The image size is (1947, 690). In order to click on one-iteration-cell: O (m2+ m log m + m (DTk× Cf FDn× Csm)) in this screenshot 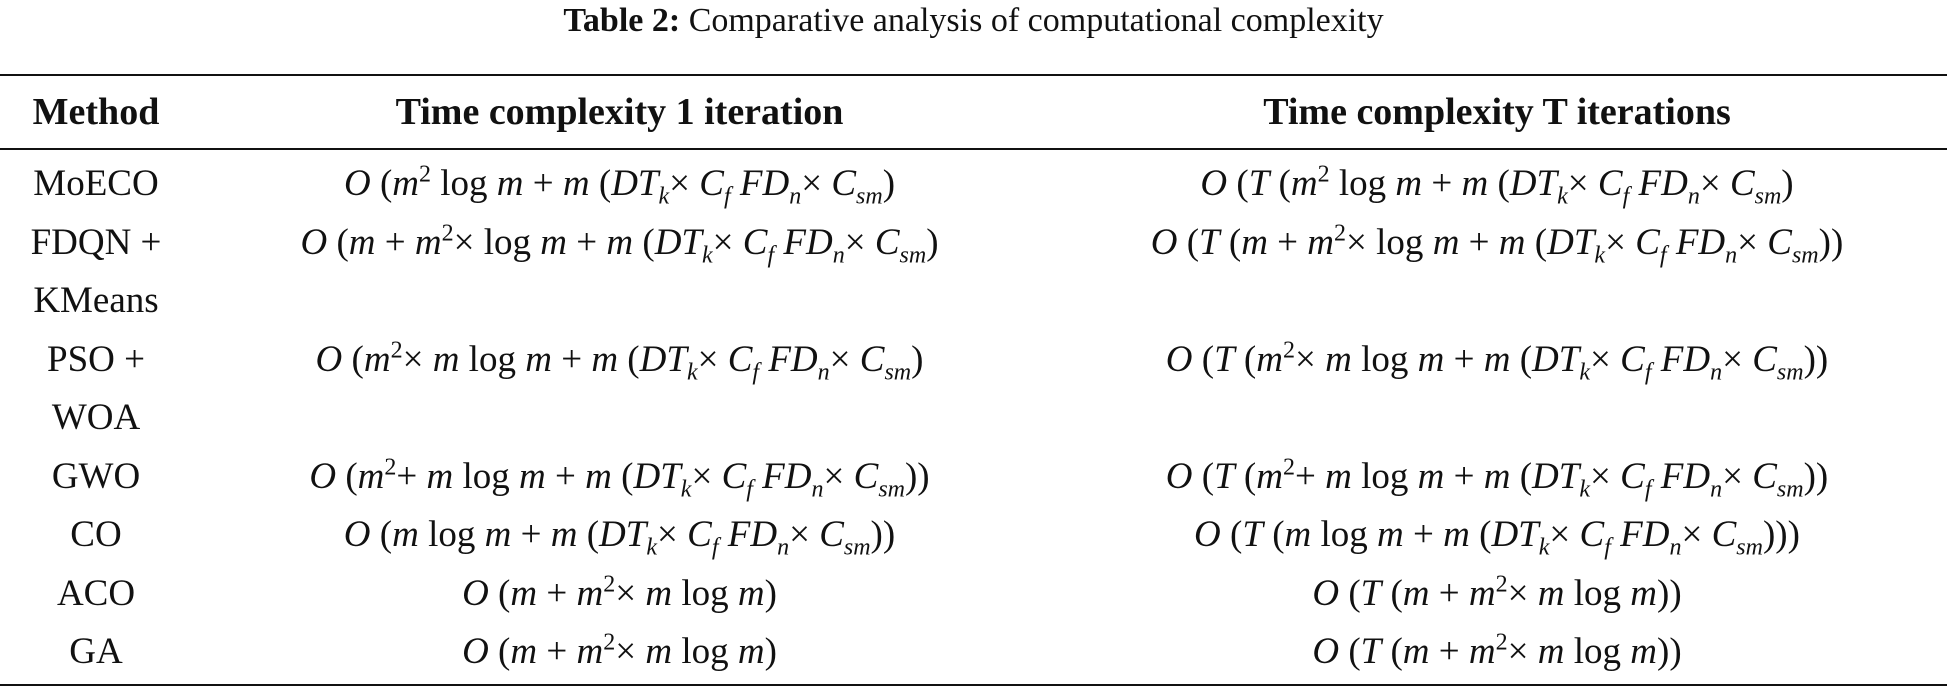, I will do `click(619, 478)`.